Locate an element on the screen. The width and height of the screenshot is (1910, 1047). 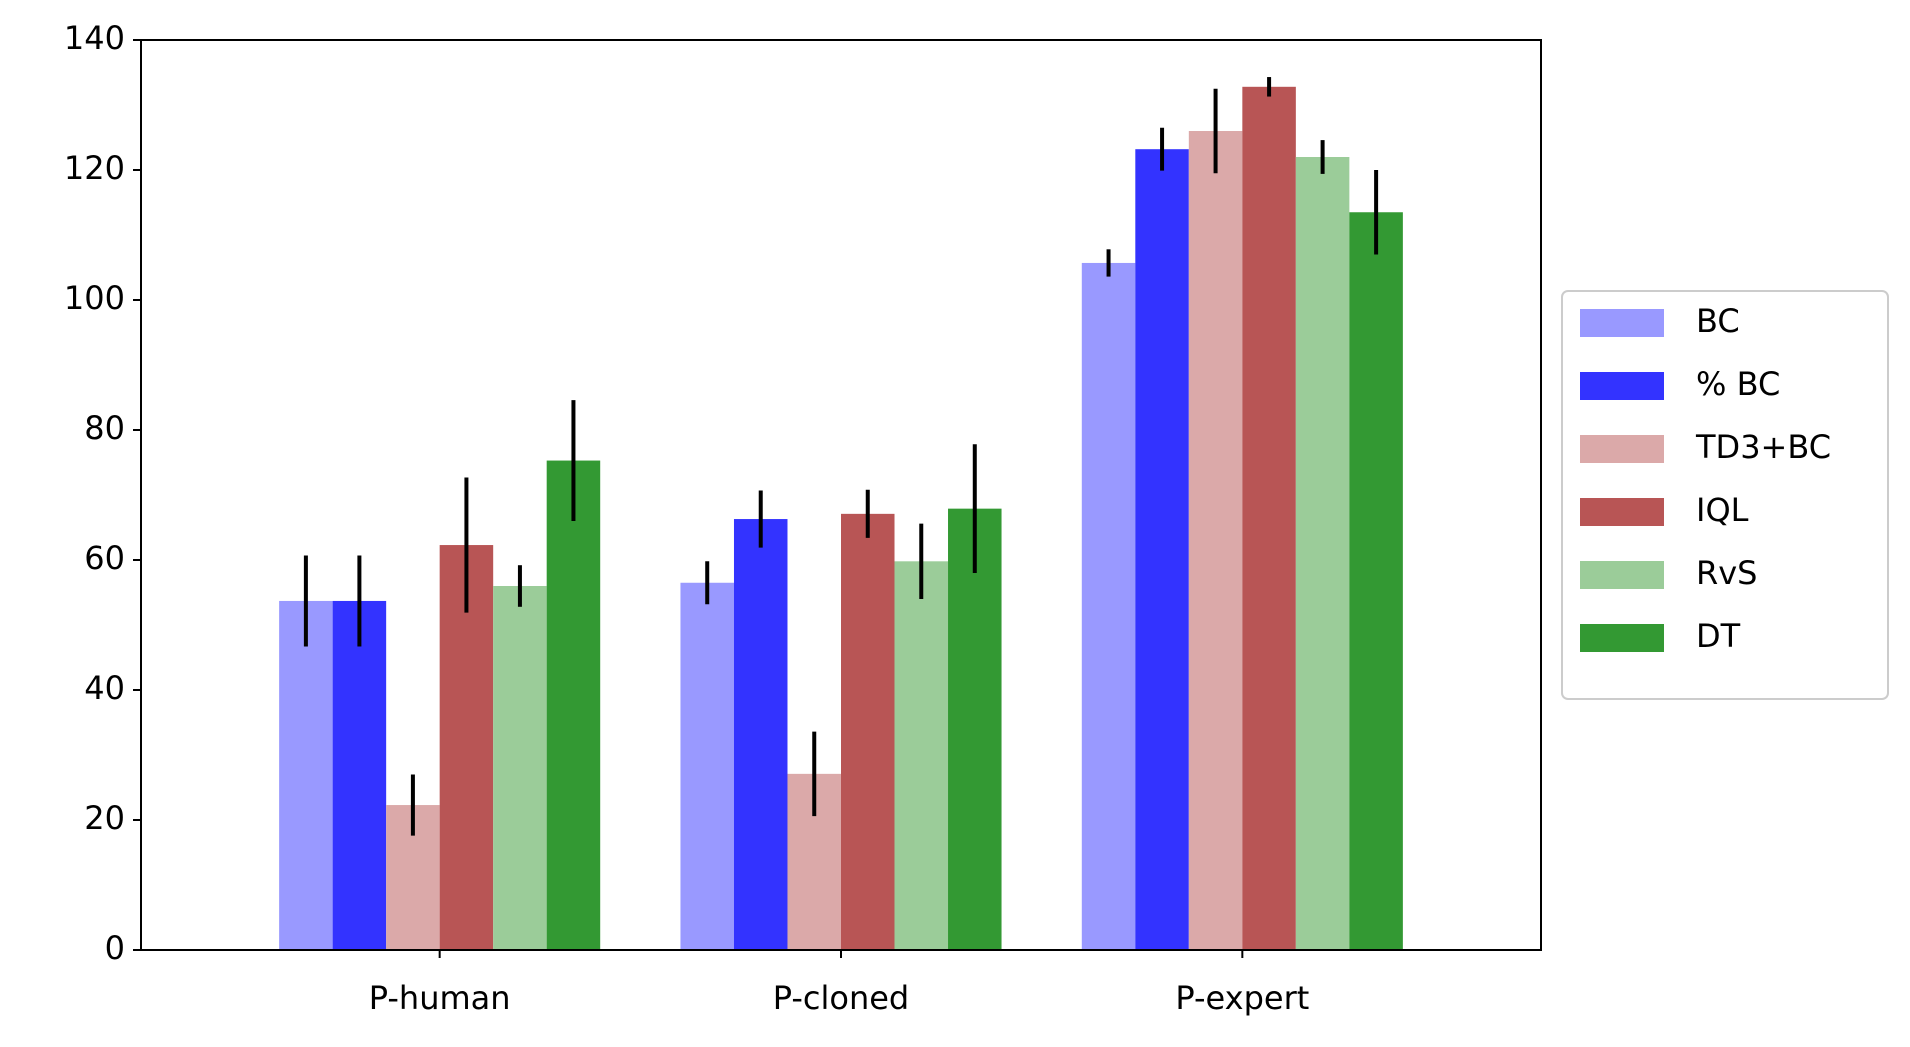
x-tick-label: P-human is located at coordinates (440, 998).